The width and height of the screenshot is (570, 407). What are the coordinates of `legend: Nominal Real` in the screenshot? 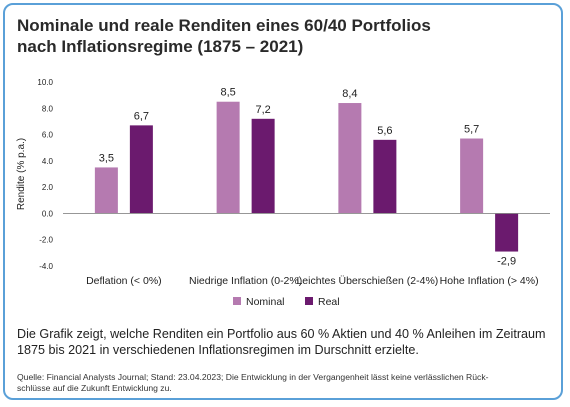 It's located at (286, 302).